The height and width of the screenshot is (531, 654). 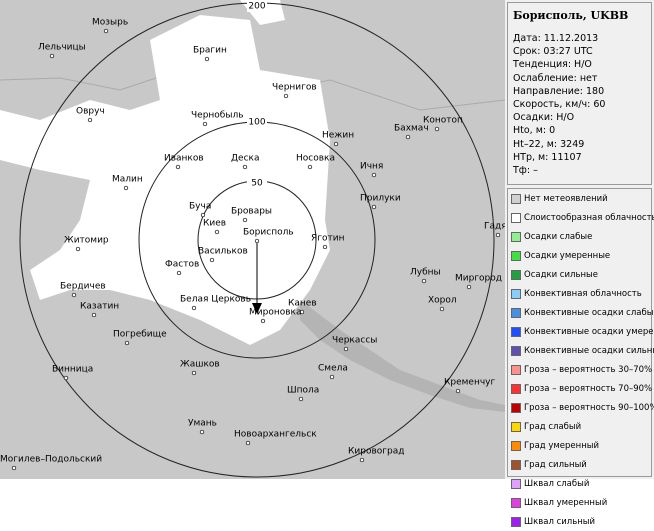 What do you see at coordinates (257, 308) in the screenshot?
I see `motion-arrow-head` at bounding box center [257, 308].